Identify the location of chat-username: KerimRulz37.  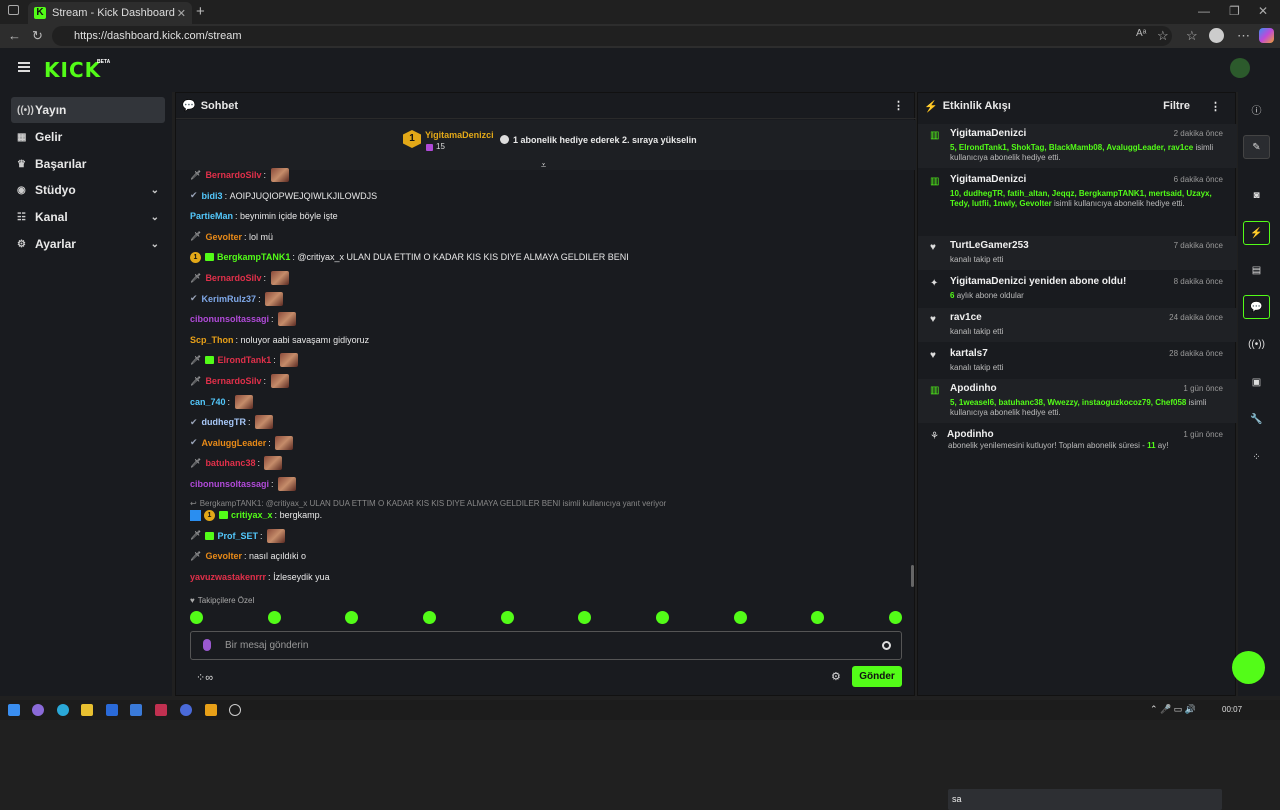
(229, 298).